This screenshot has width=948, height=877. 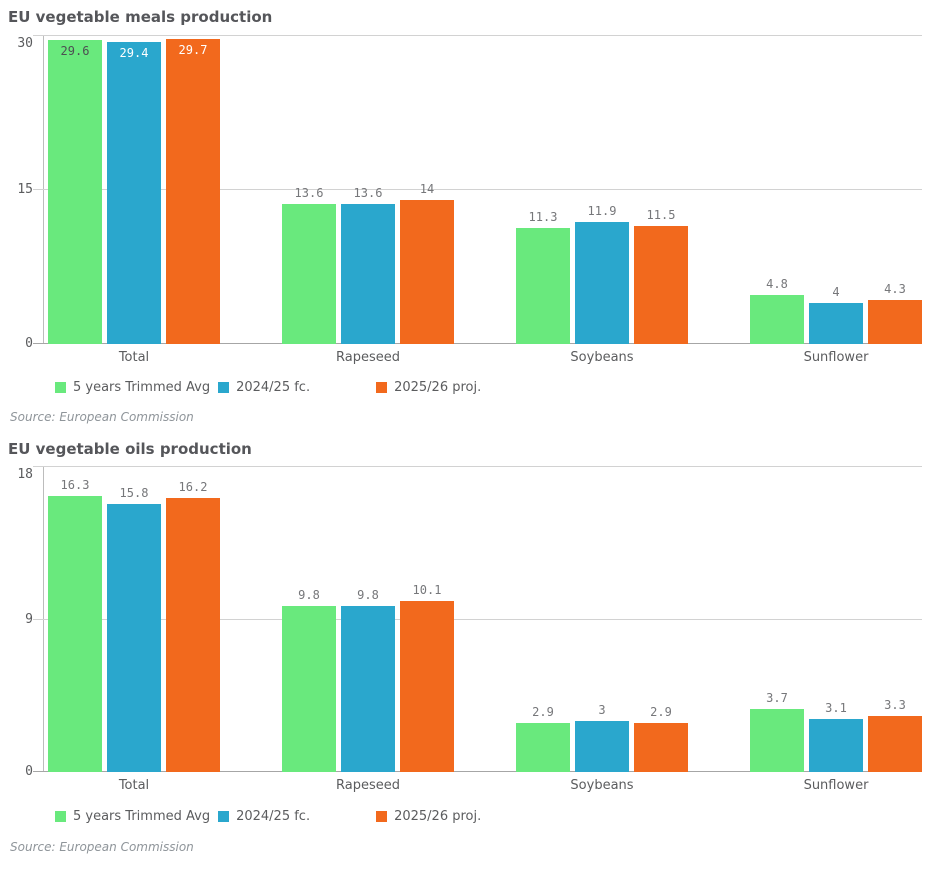 I want to click on bar: 16.3, so click(x=75, y=625).